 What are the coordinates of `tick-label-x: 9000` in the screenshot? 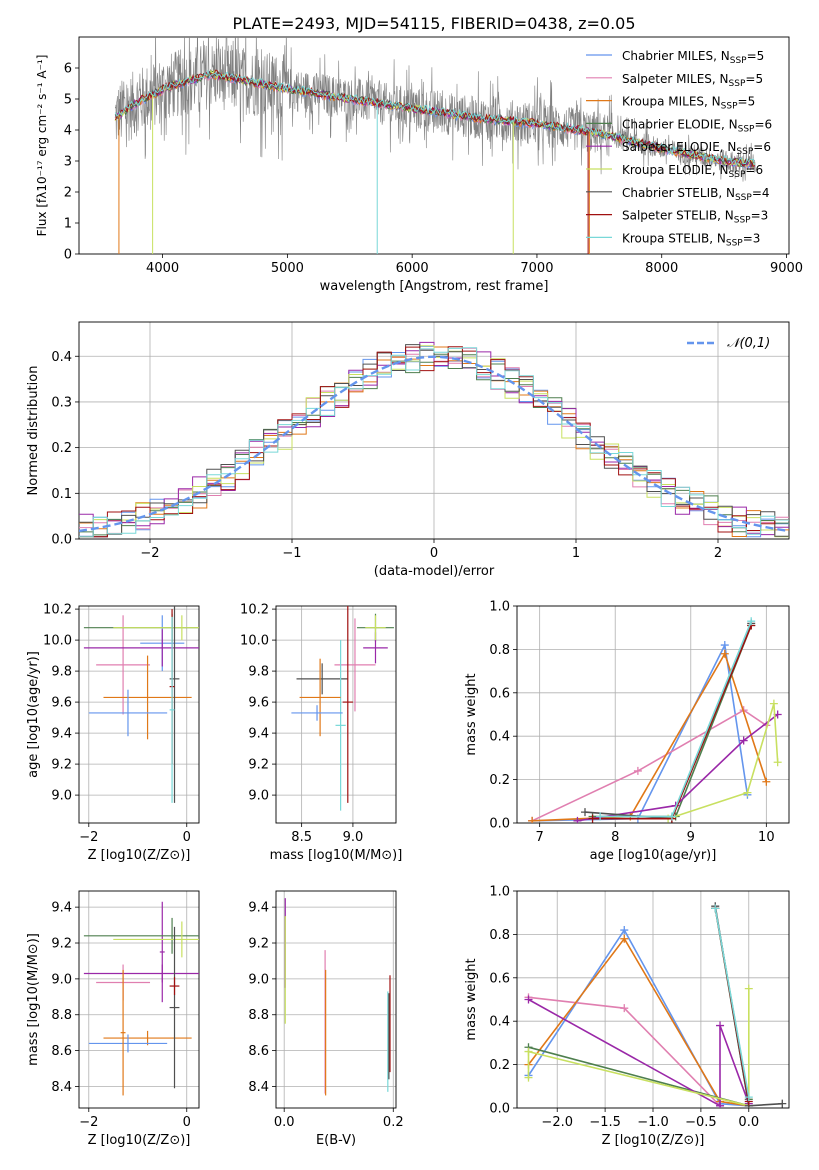 It's located at (786, 268).